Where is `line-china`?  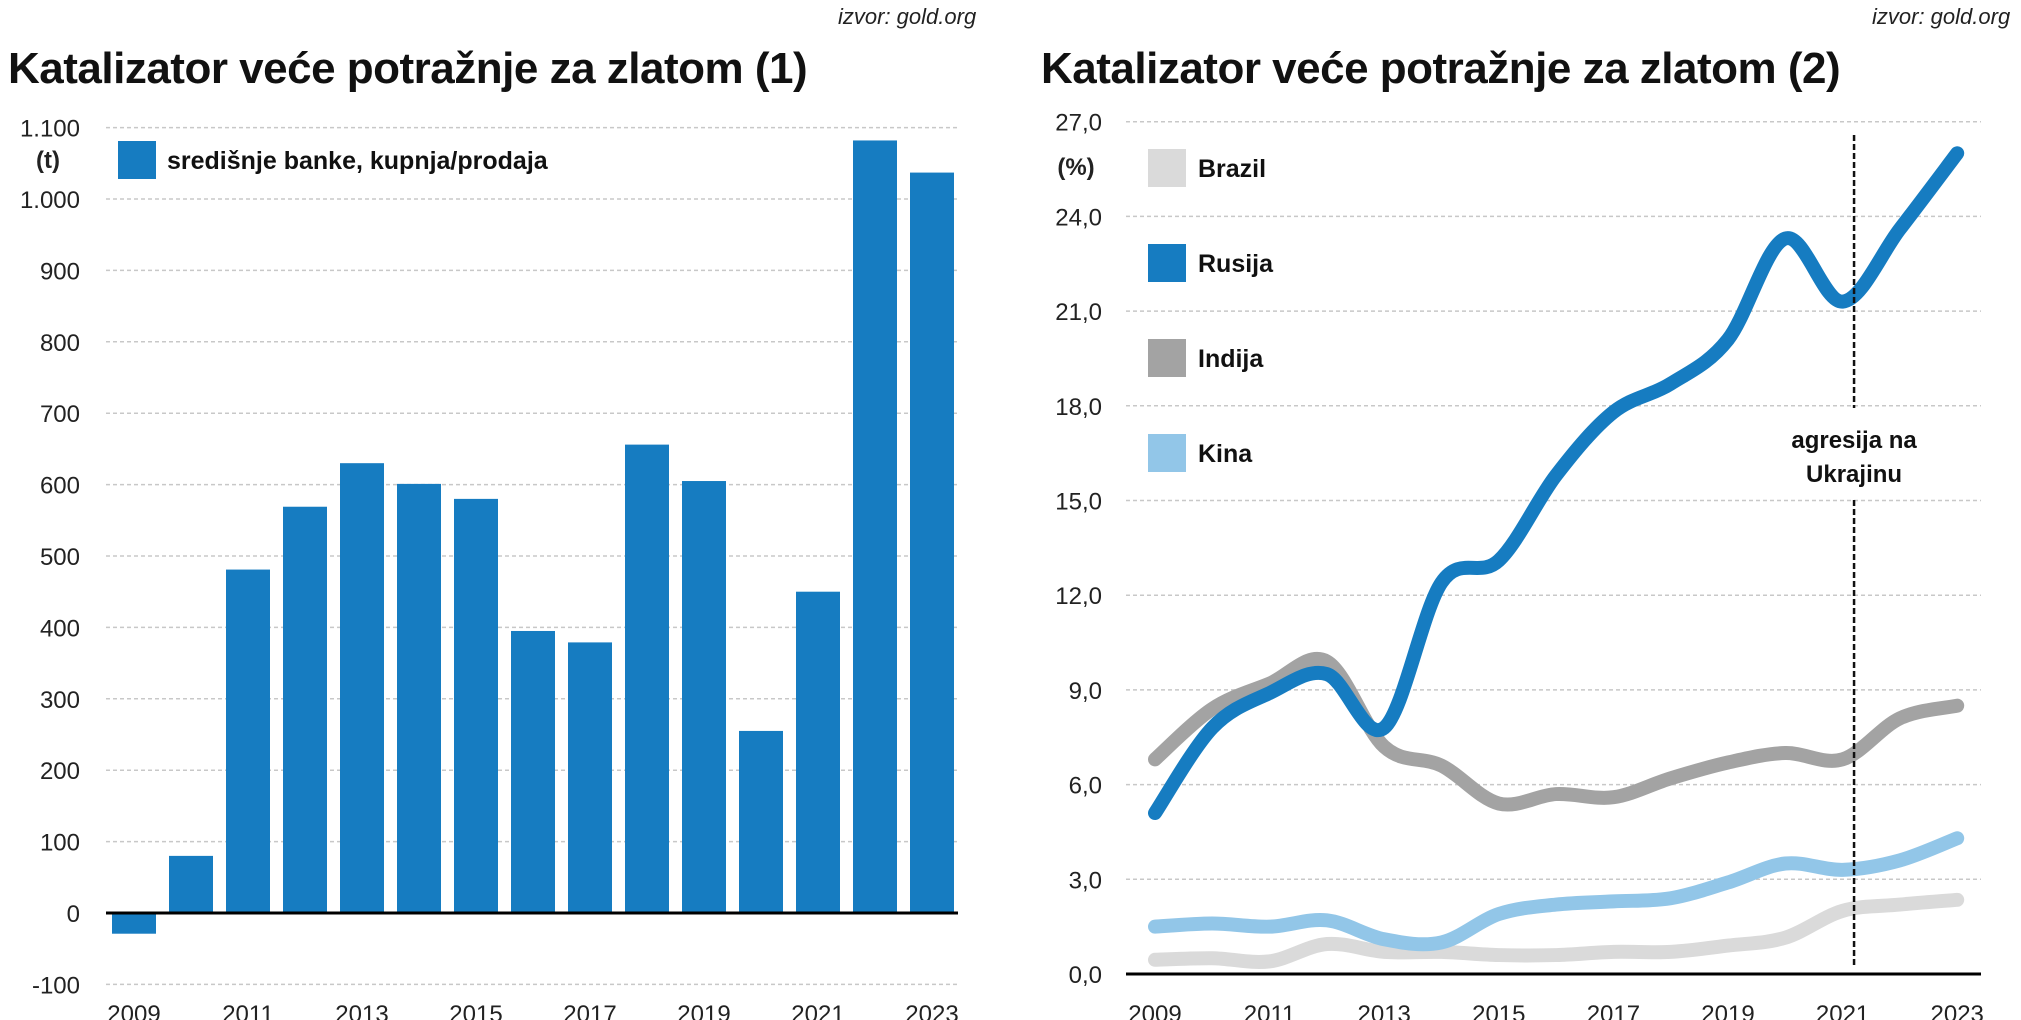
line-china is located at coordinates (1556, 891).